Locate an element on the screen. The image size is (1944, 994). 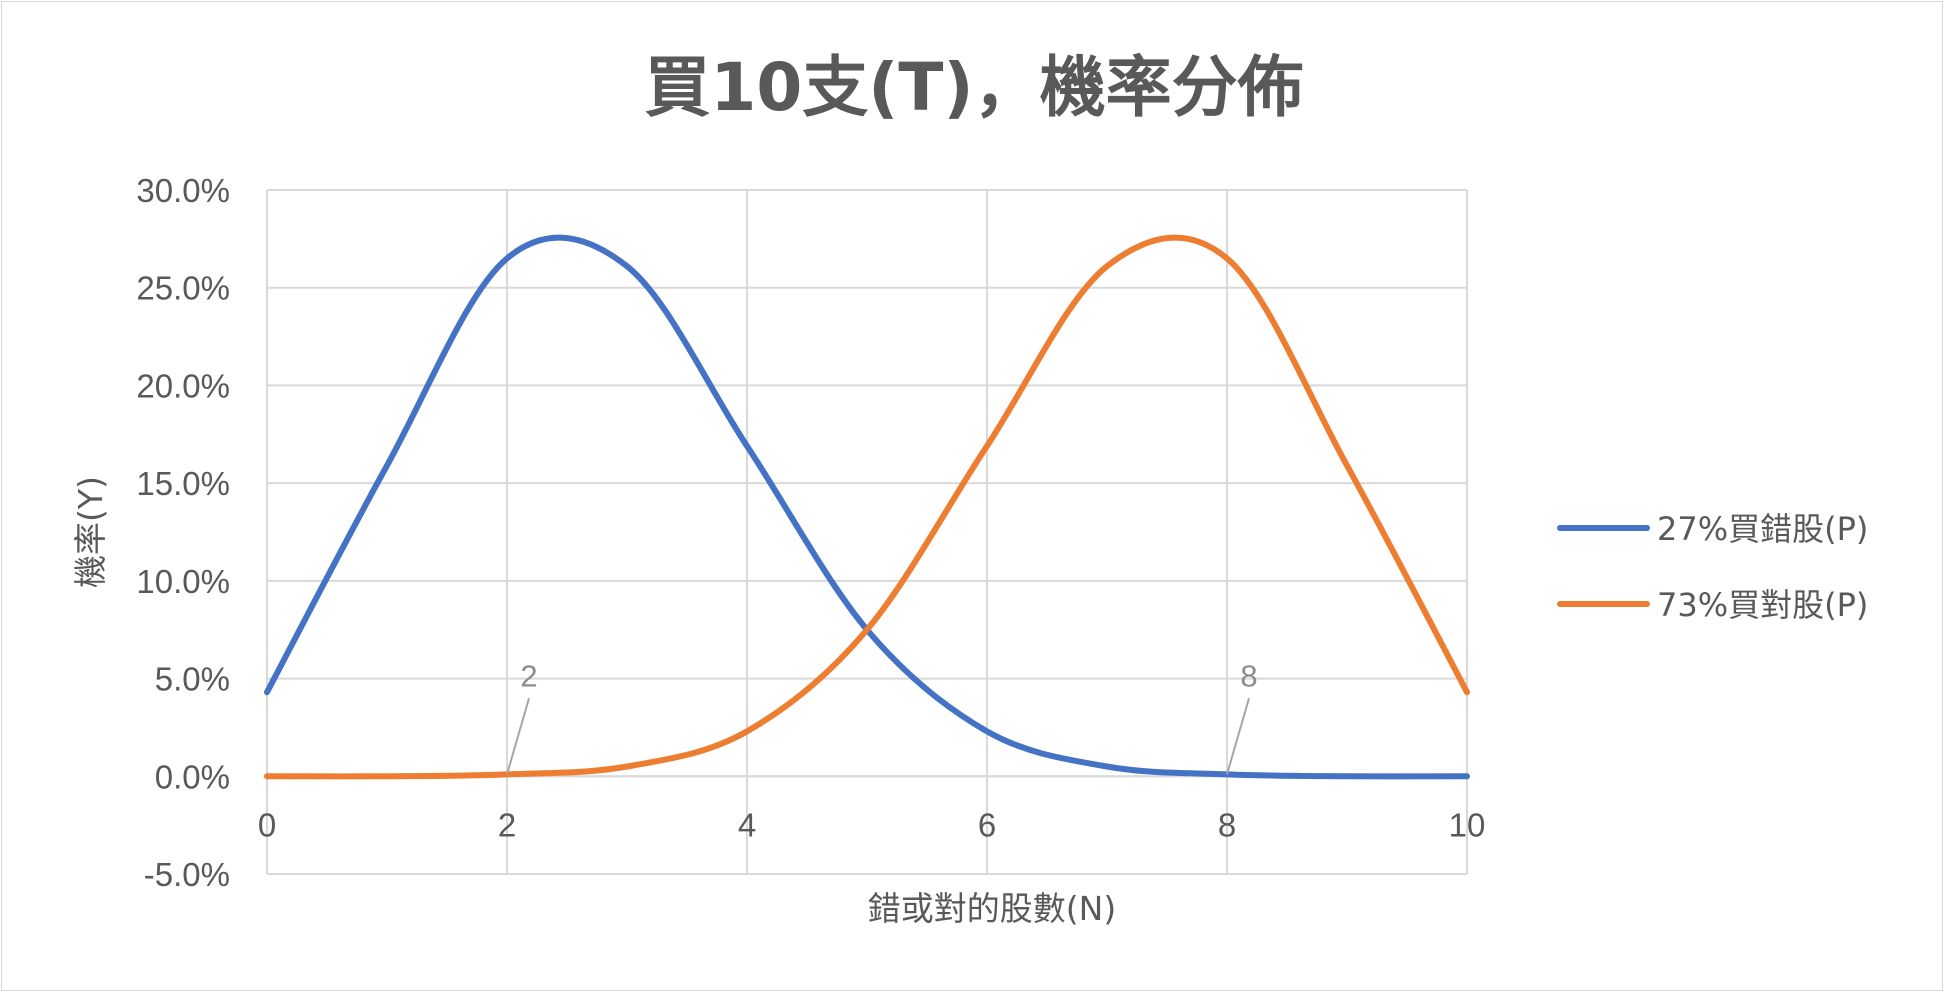
x-tick-label: 10 is located at coordinates (1467, 824).